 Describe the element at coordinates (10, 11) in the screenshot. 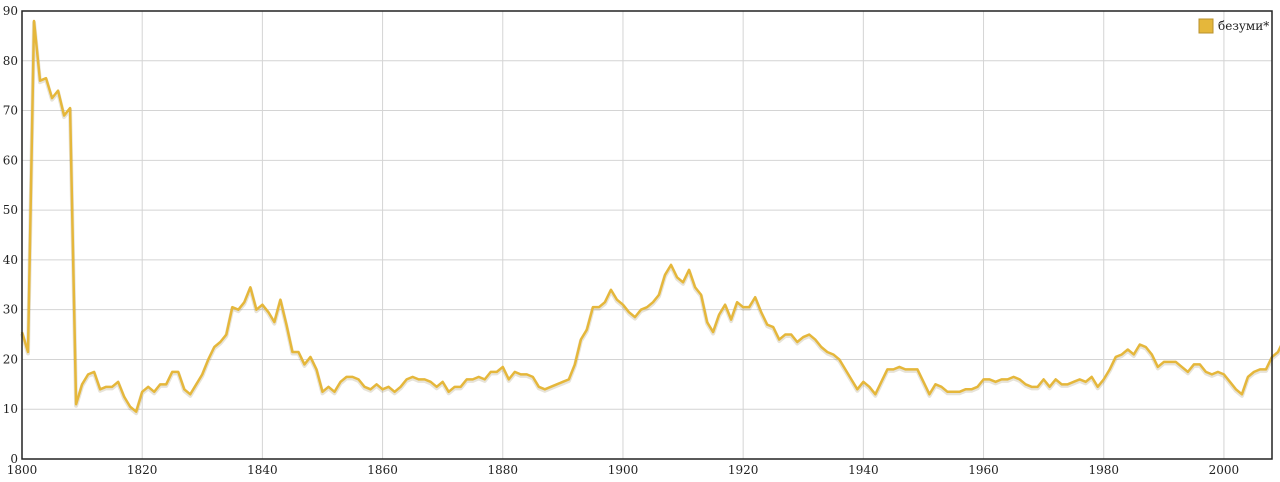

I see `y-tick-label: 90` at that location.